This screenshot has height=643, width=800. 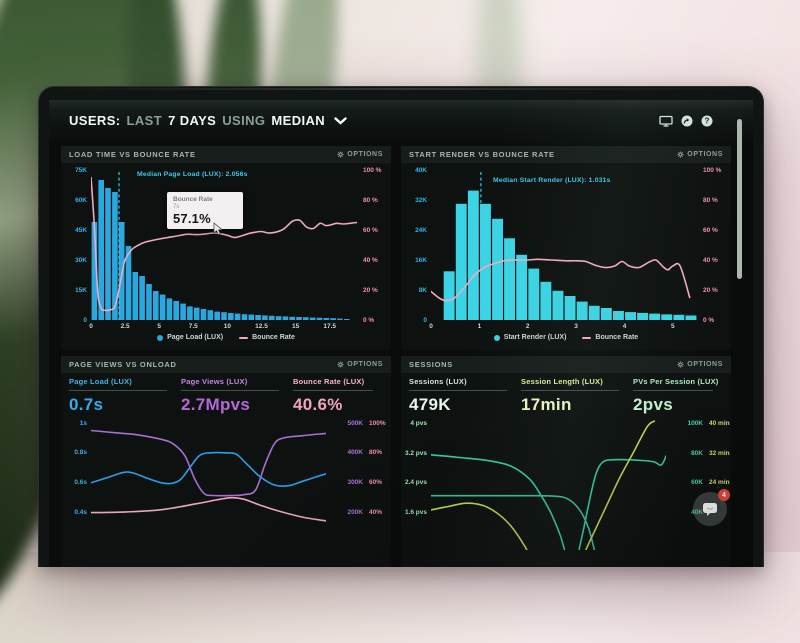 I want to click on chart-legend: Start Render (LUX) Bounce Rate, so click(x=566, y=337).